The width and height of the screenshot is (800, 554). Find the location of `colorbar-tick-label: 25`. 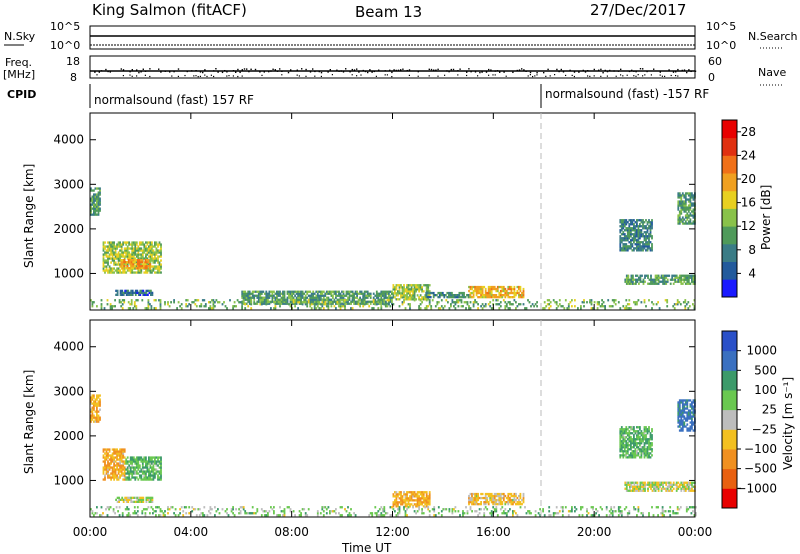

colorbar-tick-label: 25 is located at coordinates (769, 410).